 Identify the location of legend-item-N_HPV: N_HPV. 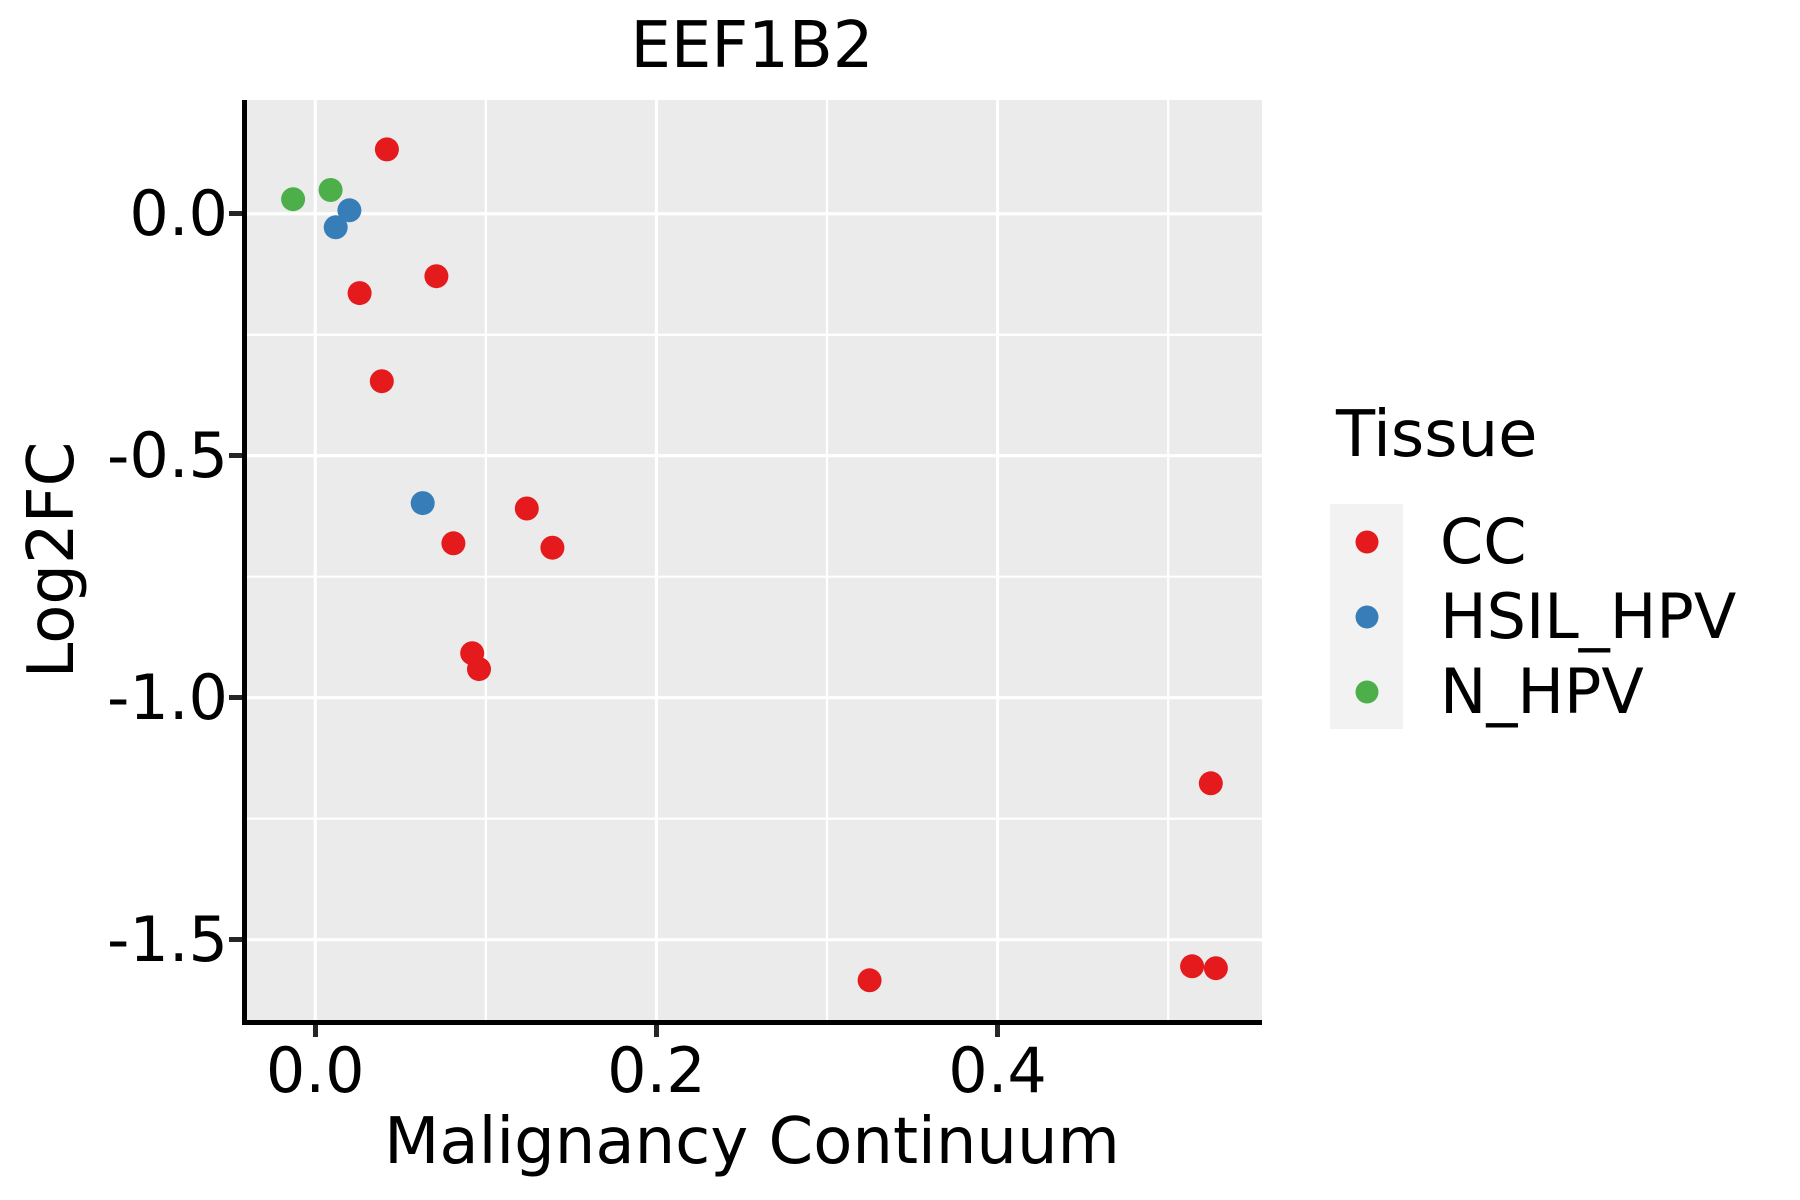
(1533, 691).